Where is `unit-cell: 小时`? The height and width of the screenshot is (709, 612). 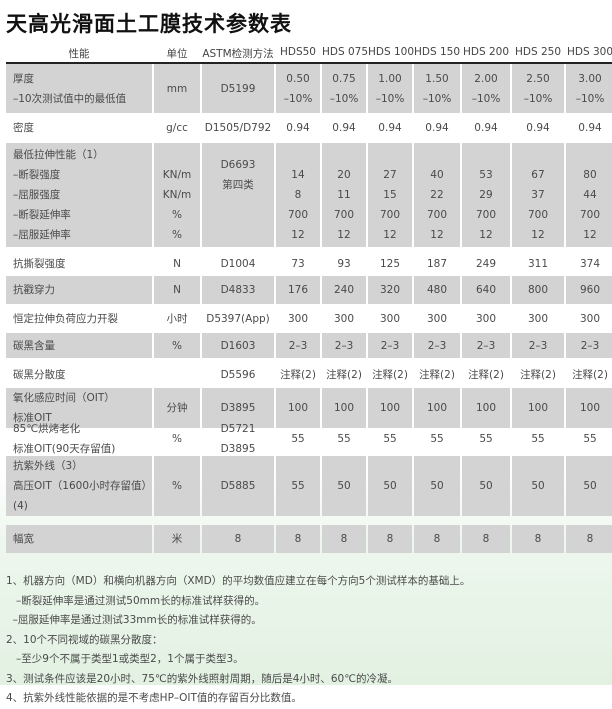
unit-cell: 小时 is located at coordinates (177, 319).